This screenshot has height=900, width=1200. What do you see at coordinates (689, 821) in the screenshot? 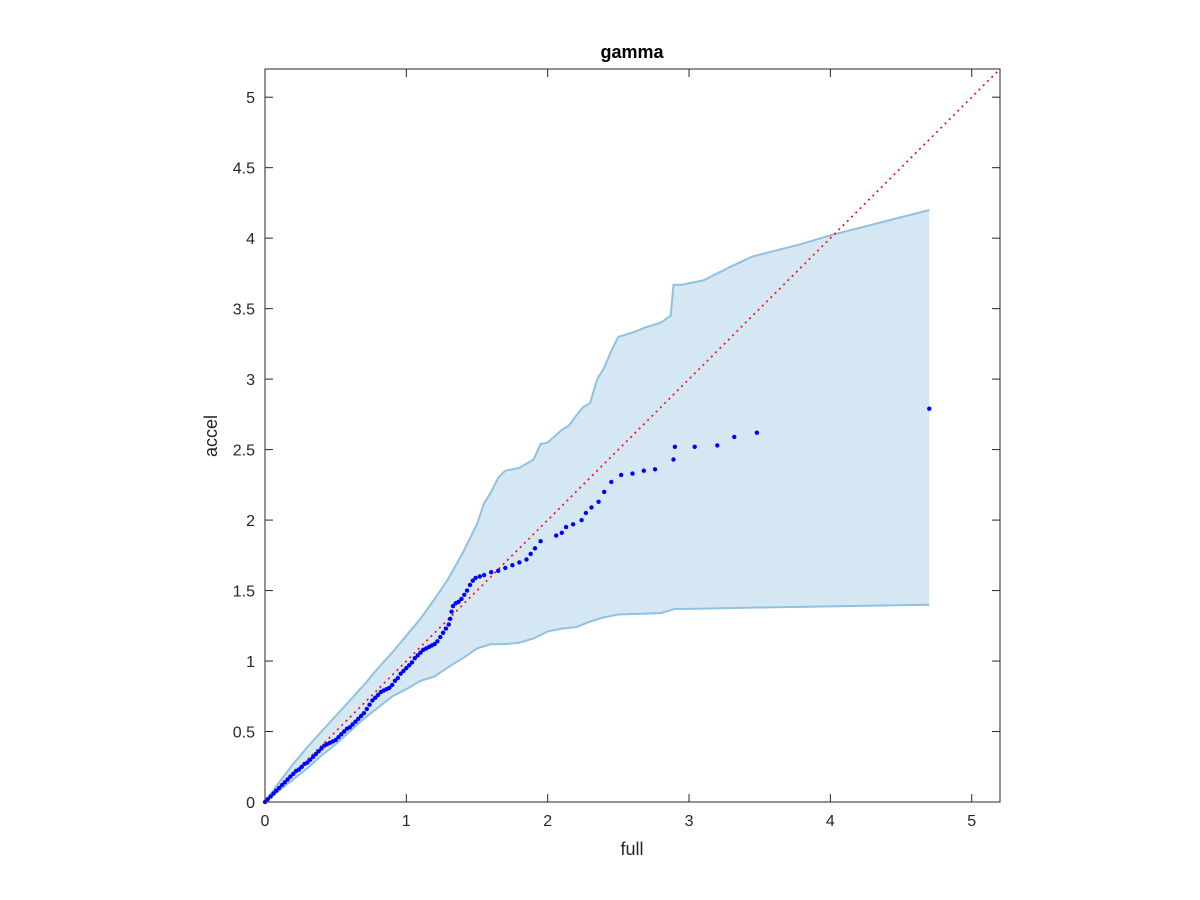
I see `x-tick-label: 3` at bounding box center [689, 821].